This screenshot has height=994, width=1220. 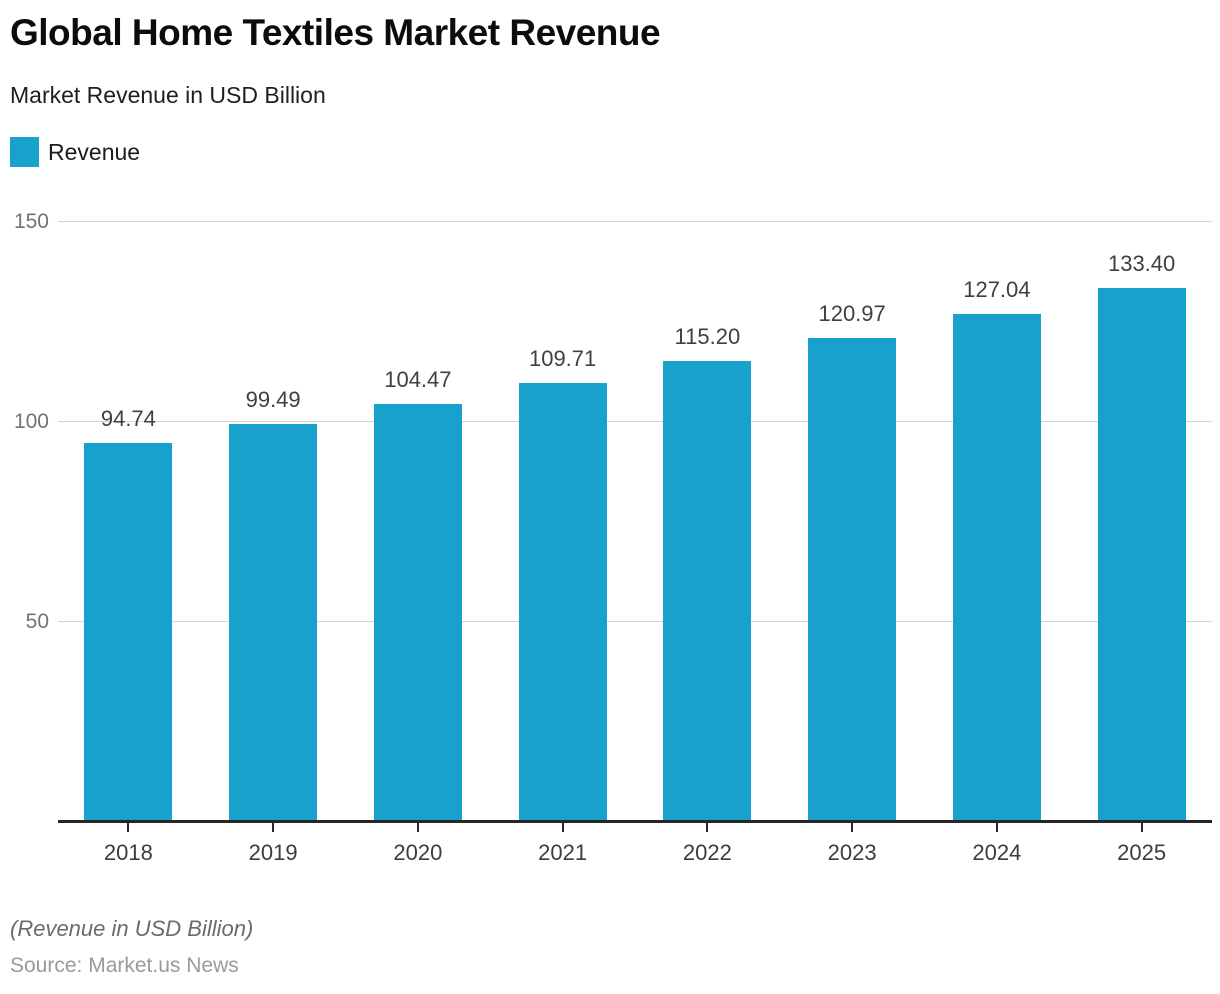 I want to click on x-axis-tick-label-2024: 2024, so click(x=997, y=852).